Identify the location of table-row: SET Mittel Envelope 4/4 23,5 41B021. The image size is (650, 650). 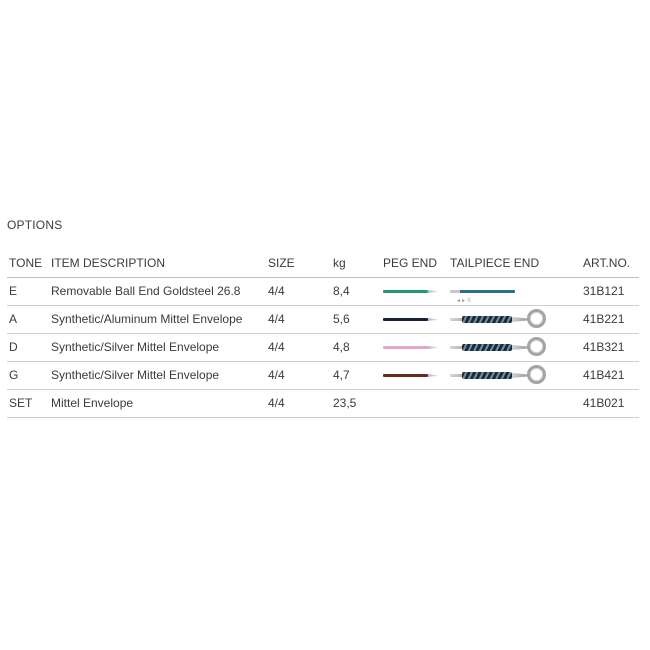
(323, 404).